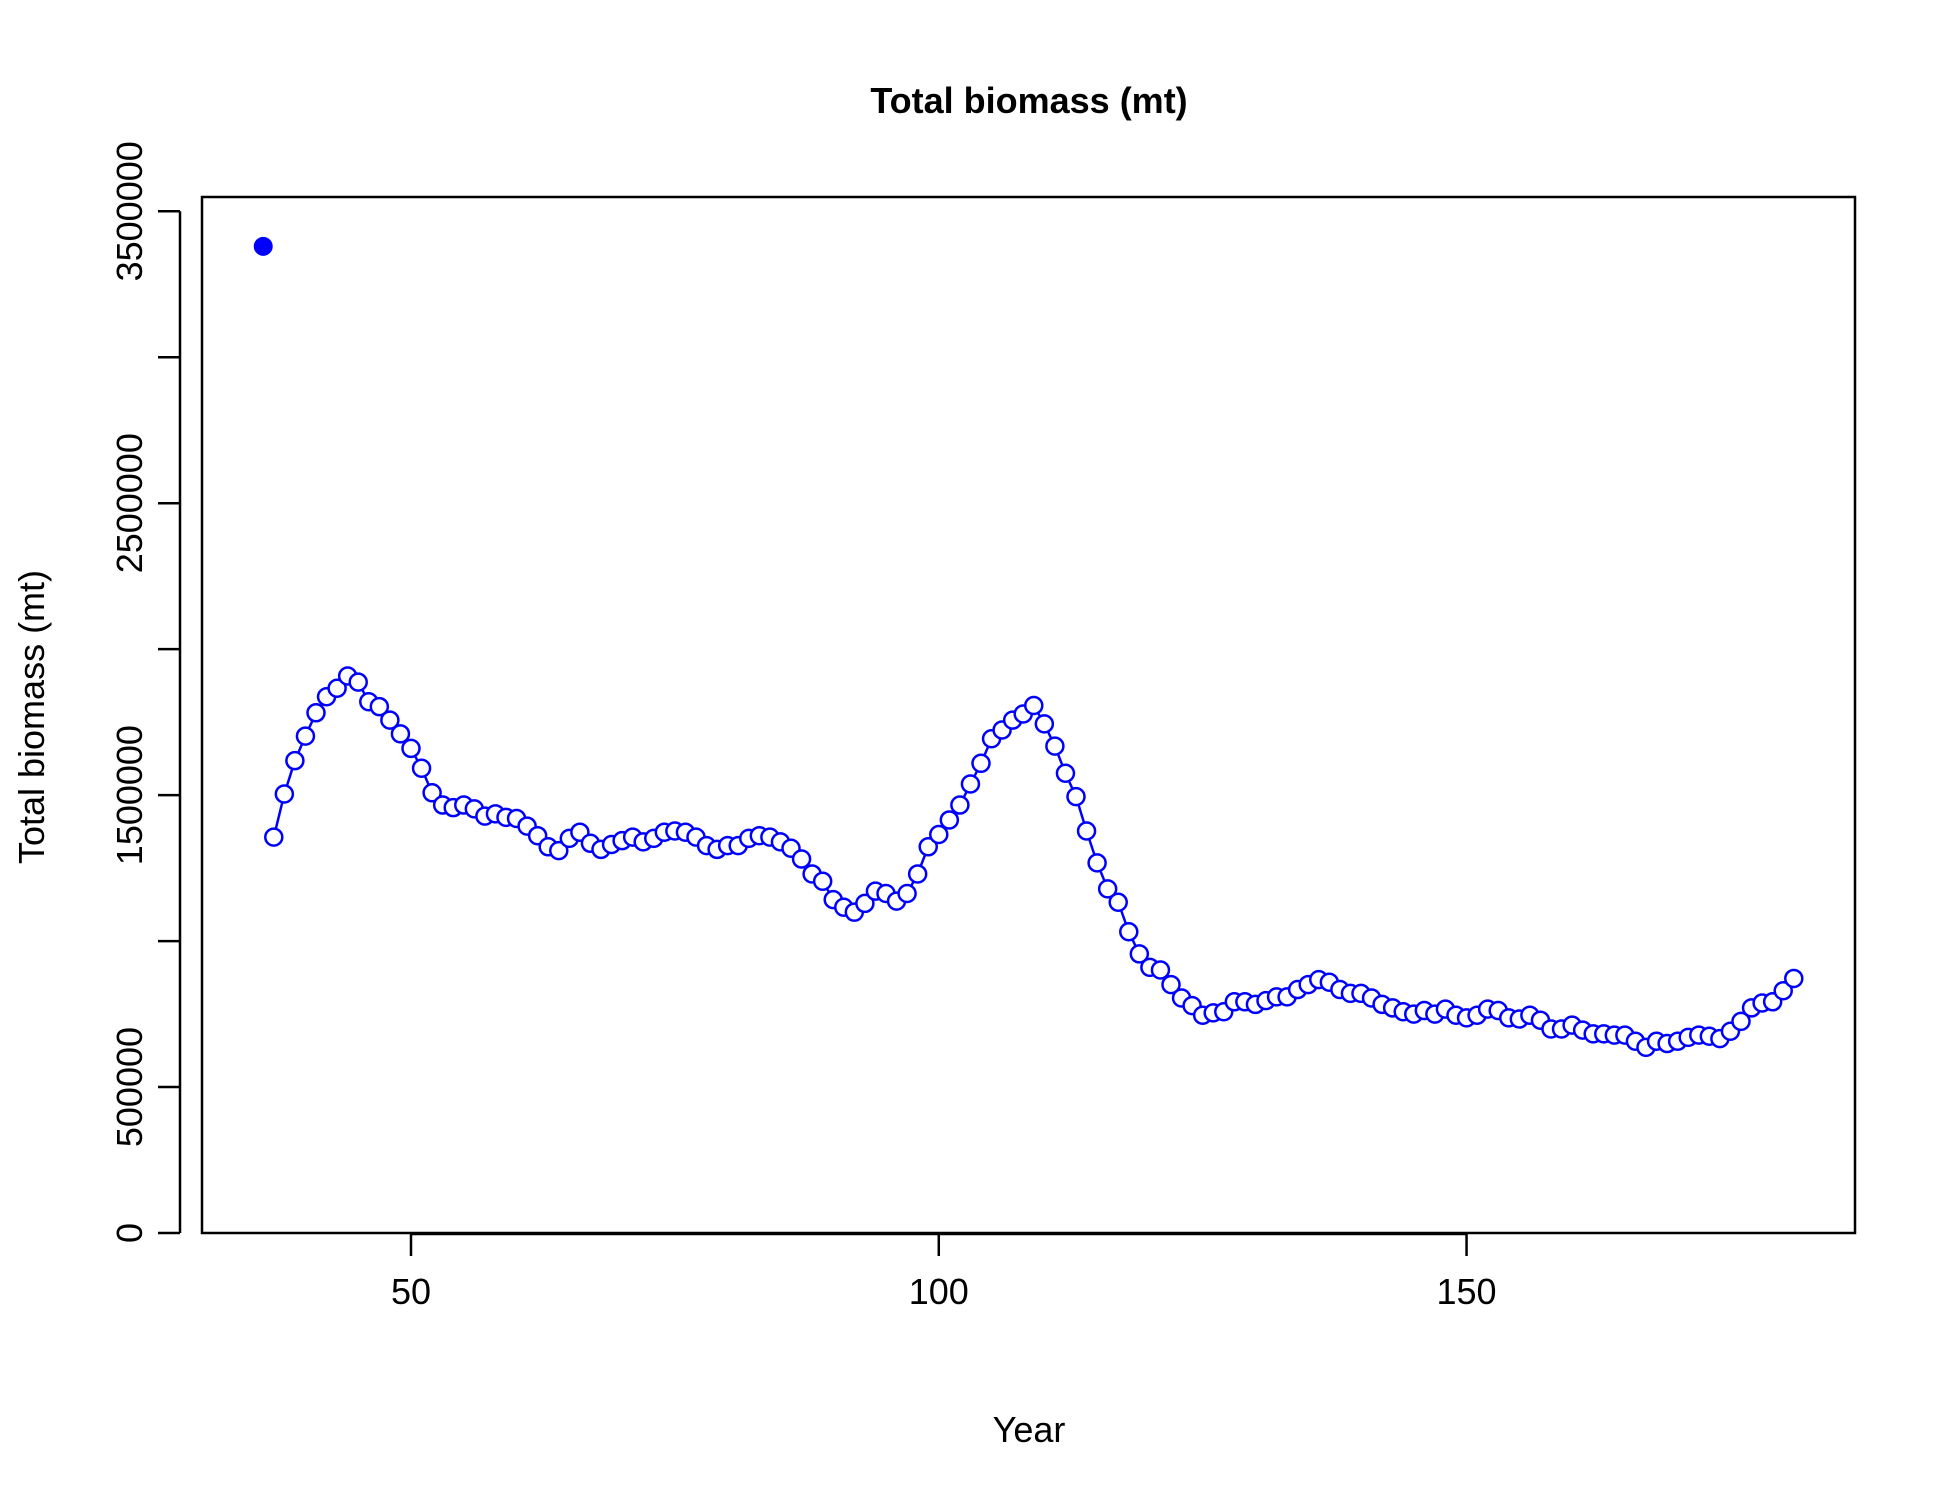 The width and height of the screenshot is (1950, 1505). I want to click on y-axis-label: Total biomass (mt), so click(31, 717).